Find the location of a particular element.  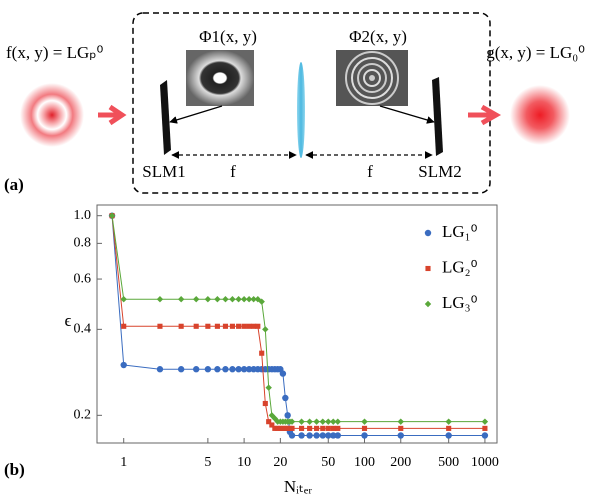

y-tick-label: 1.0 is located at coordinates (83, 215).